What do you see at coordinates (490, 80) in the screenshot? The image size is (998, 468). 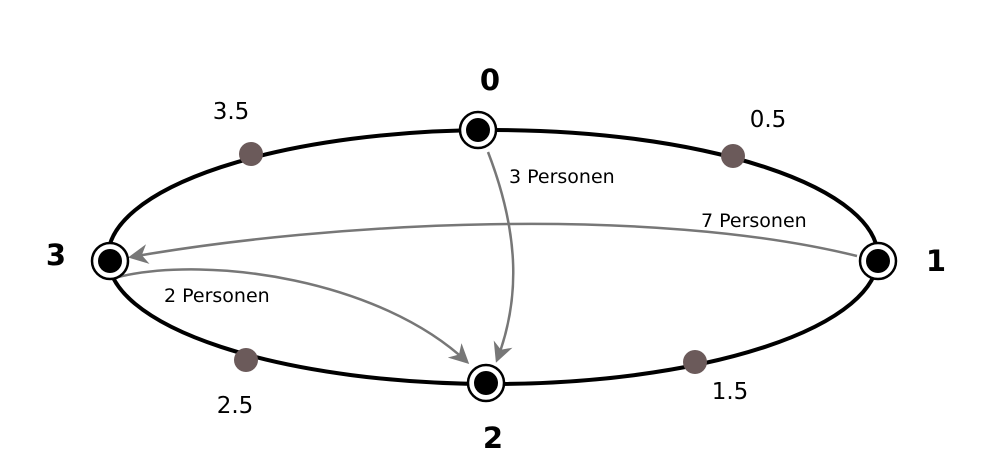 I see `node-label-0: 0` at bounding box center [490, 80].